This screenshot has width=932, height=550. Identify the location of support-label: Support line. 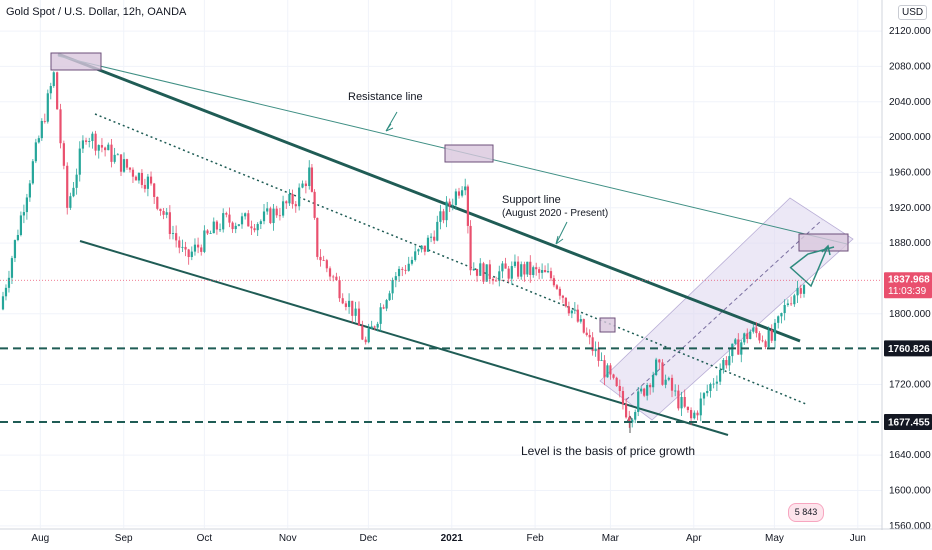
(531, 200).